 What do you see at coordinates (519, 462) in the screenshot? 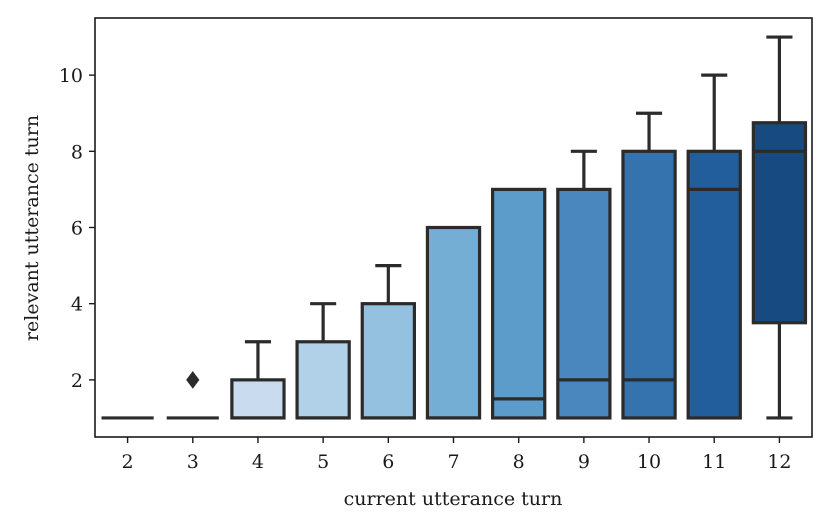
I see `x-tick-label: 8` at bounding box center [519, 462].